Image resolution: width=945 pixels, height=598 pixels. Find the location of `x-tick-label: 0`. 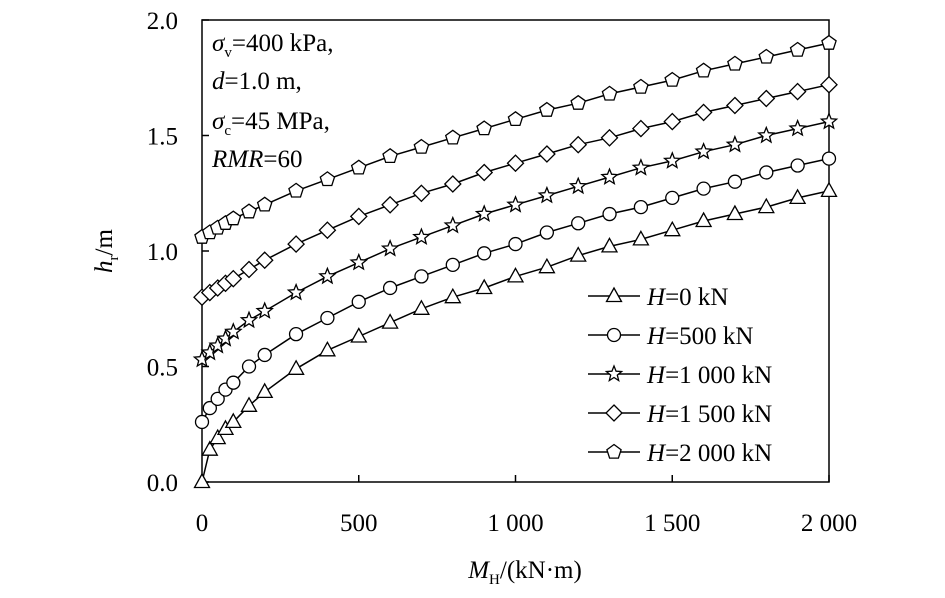

x-tick-label: 0 is located at coordinates (202, 523).